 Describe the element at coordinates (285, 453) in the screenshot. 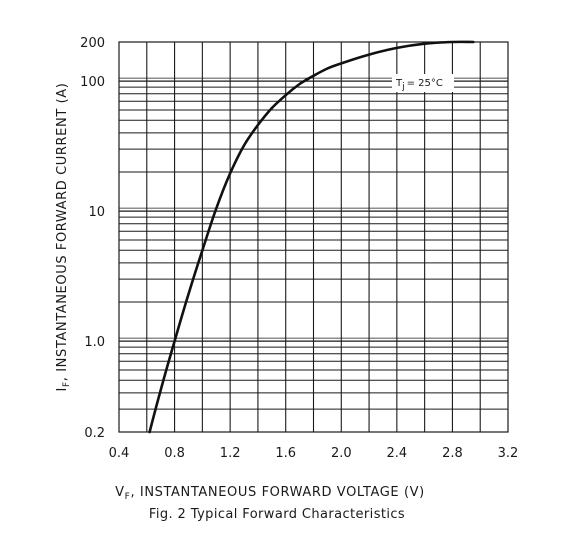

I see `x-tick-label: 1.6` at that location.